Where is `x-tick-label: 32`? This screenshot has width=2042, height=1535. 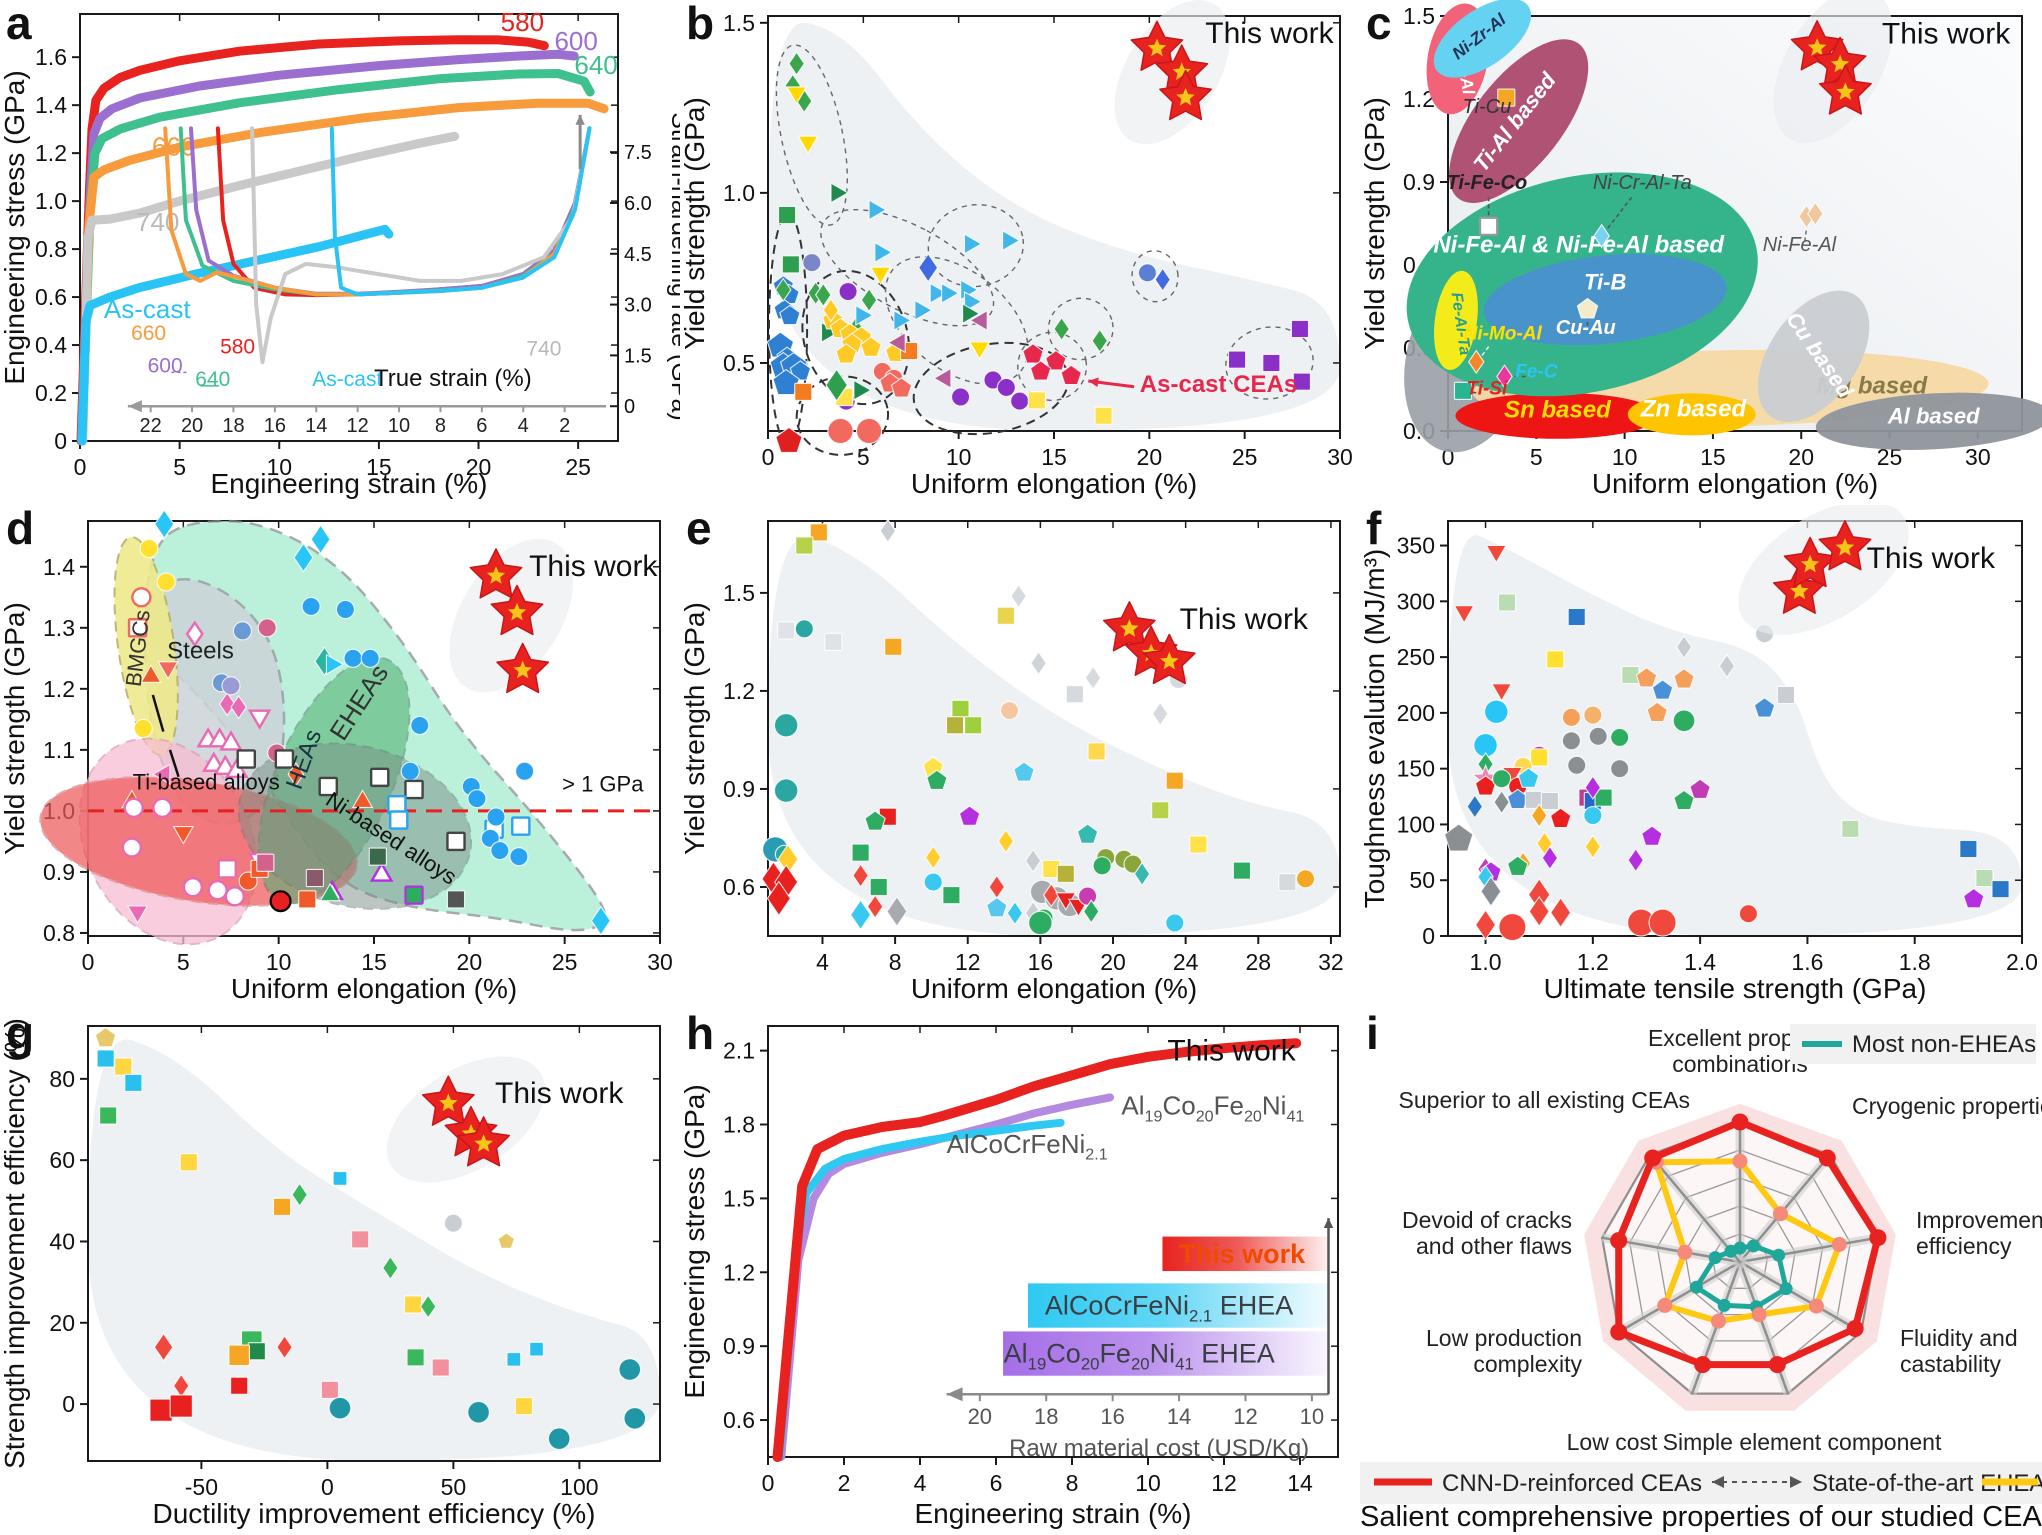
x-tick-label: 32 is located at coordinates (1331, 962).